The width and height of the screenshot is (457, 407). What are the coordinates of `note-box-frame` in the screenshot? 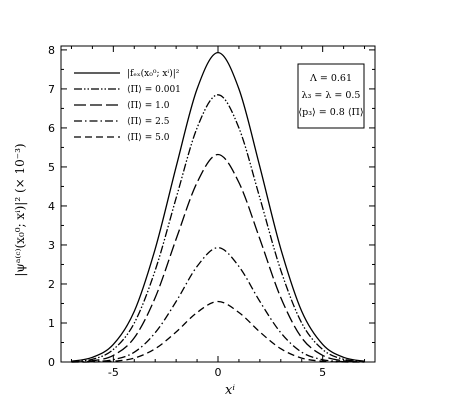 It's located at (331, 96).